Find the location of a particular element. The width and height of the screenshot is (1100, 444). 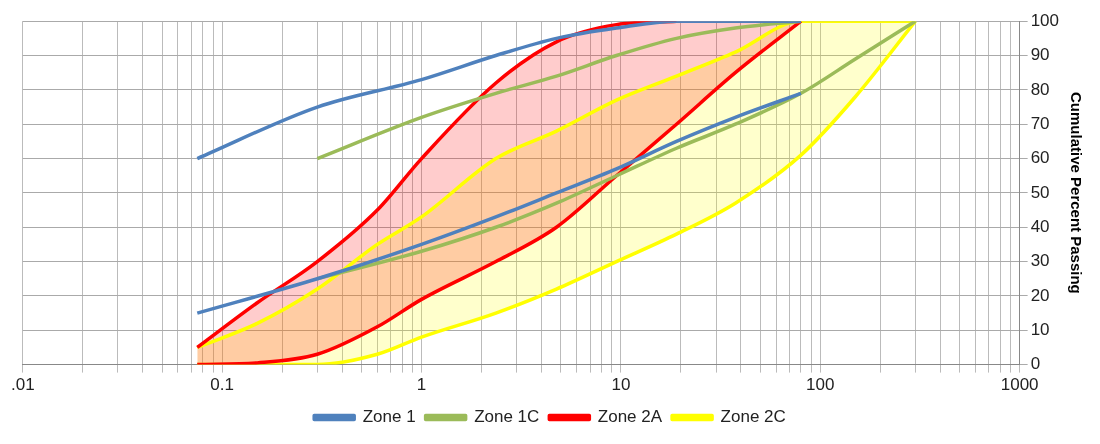

y-tick-label: 20 is located at coordinates (1040, 295).